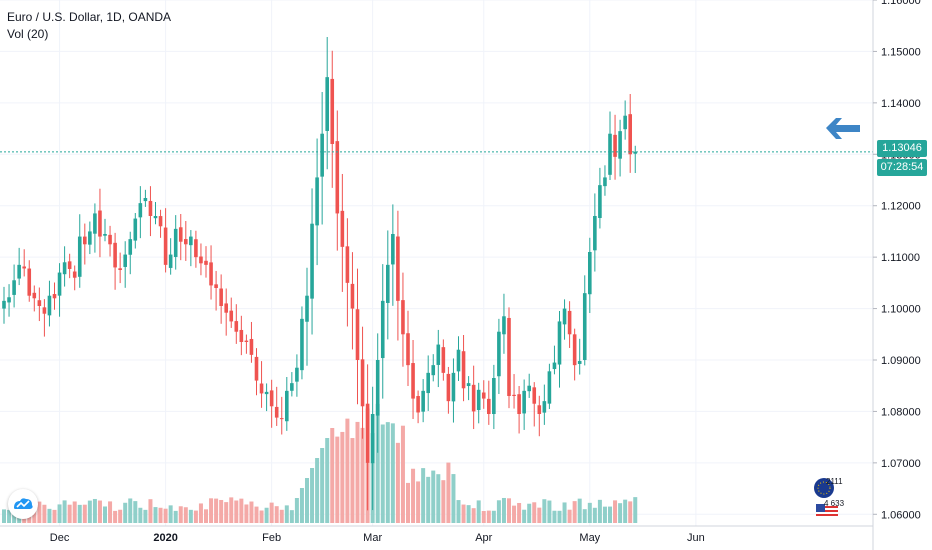 This screenshot has height=550, width=932. What do you see at coordinates (834, 503) in the screenshot?
I see `flag-number-bottom: 4 633` at bounding box center [834, 503].